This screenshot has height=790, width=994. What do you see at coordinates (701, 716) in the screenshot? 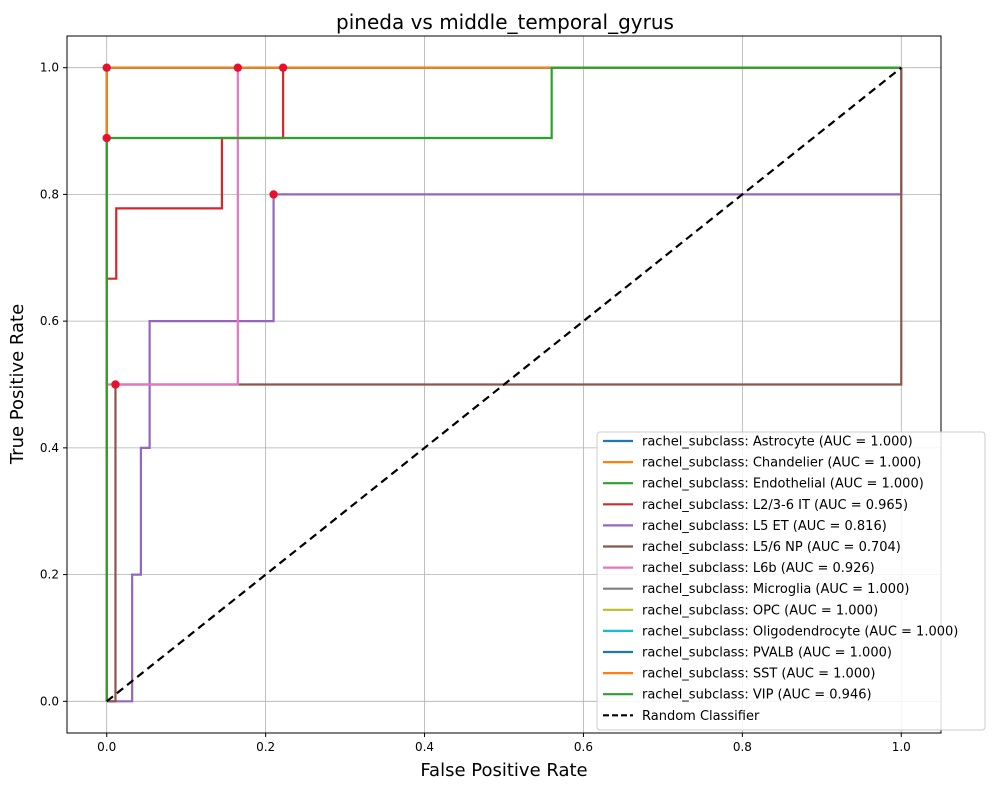
I see `legend-label: Random Classifier` at bounding box center [701, 716].